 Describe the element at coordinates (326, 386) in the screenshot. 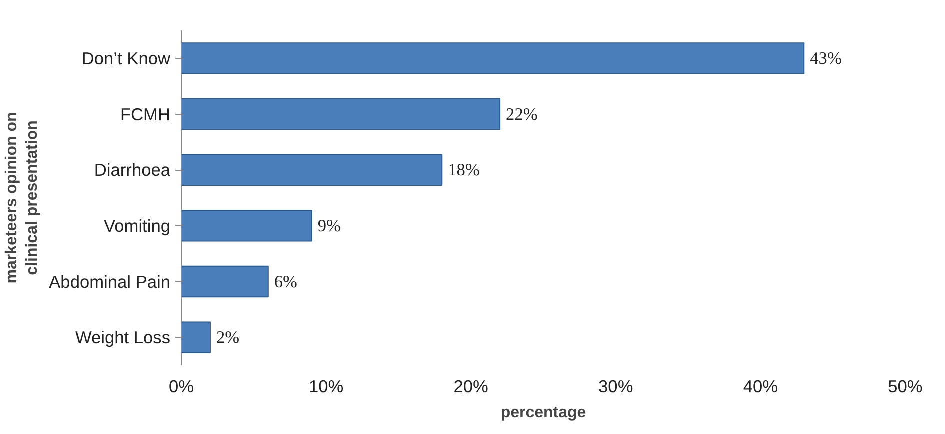

I see `x-tick-label: 10%` at that location.